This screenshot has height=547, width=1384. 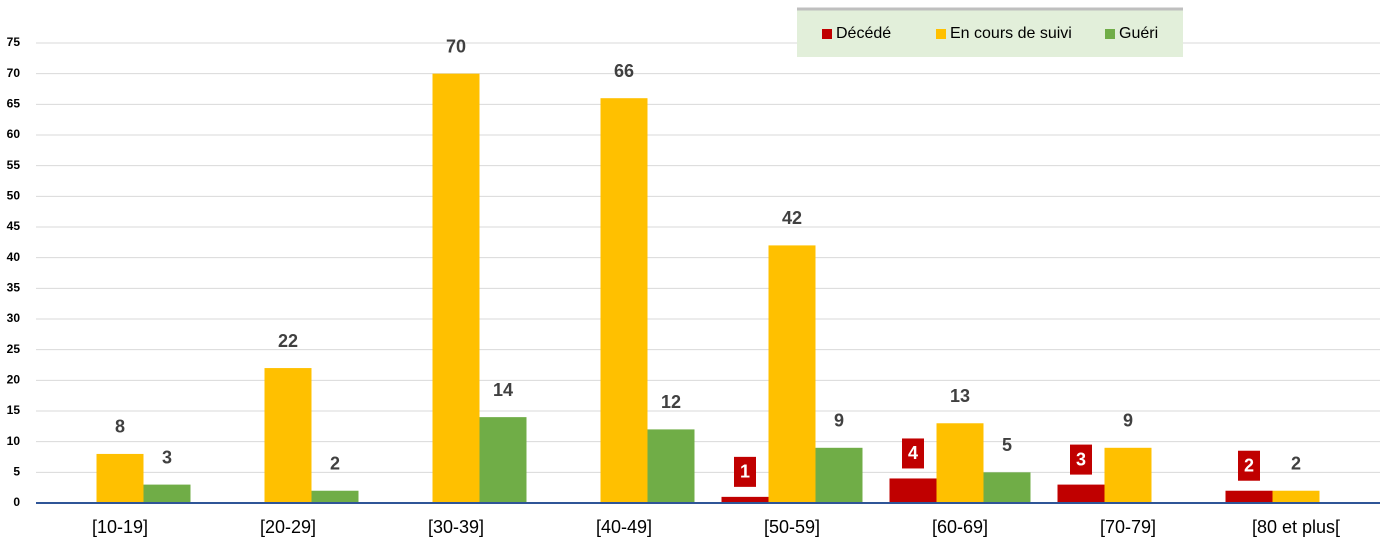 What do you see at coordinates (456, 527) in the screenshot?
I see `x-tick-label: [30-39]` at bounding box center [456, 527].